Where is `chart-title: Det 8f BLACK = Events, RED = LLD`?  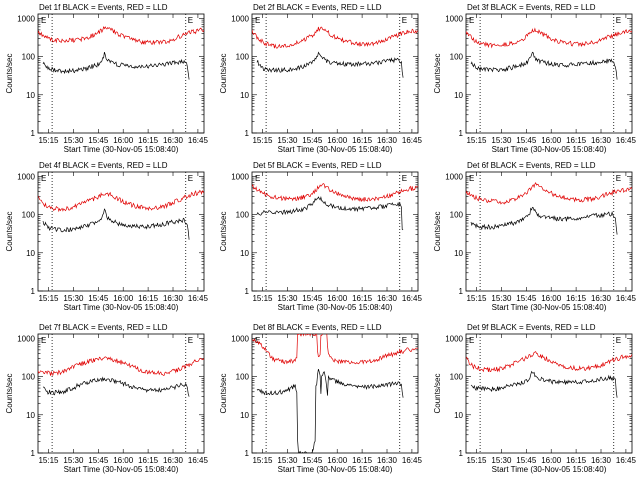
chart-title: Det 8f BLACK = Events, RED = LLD is located at coordinates (317, 327).